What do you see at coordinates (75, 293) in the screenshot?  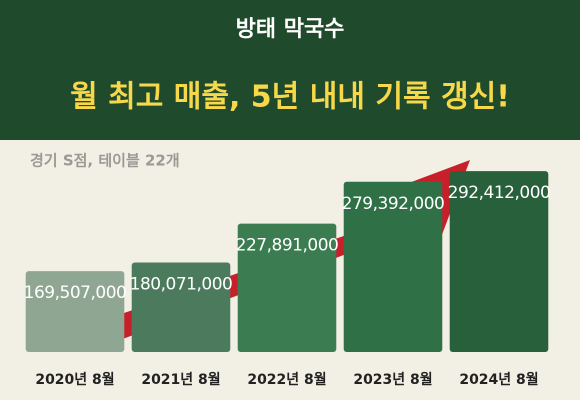 I see `value-label: 169,507,000` at bounding box center [75, 293].